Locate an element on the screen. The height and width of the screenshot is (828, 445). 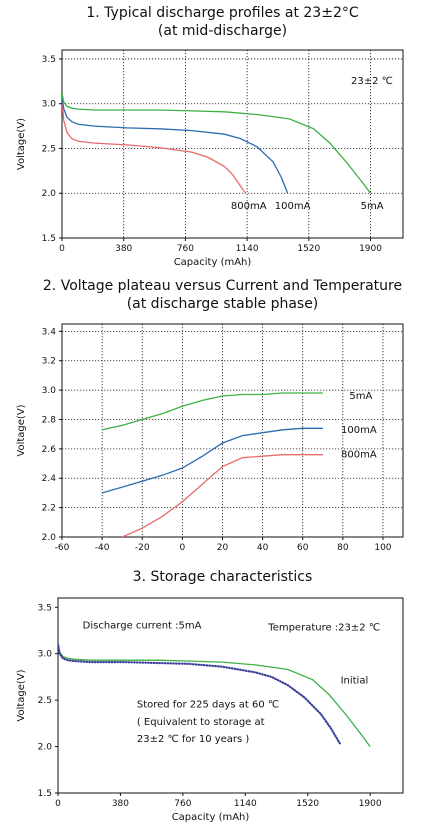
x-tick-label: 80 is located at coordinates (343, 548).